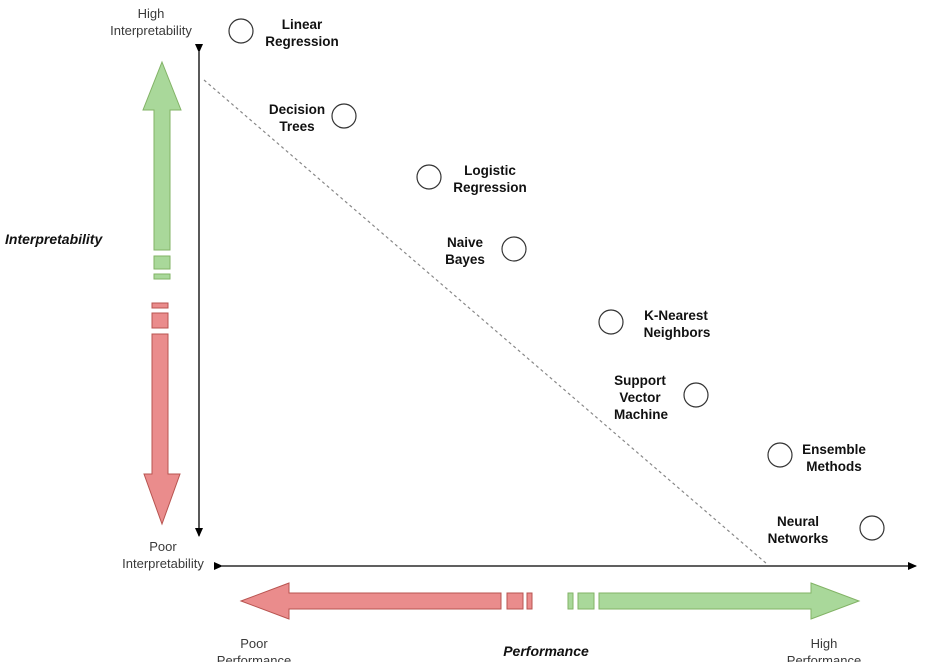 Image resolution: width=942 pixels, height=662 pixels. Describe the element at coordinates (162, 414) in the screenshot. I see `poor-interpretability-arrow-icon` at that location.